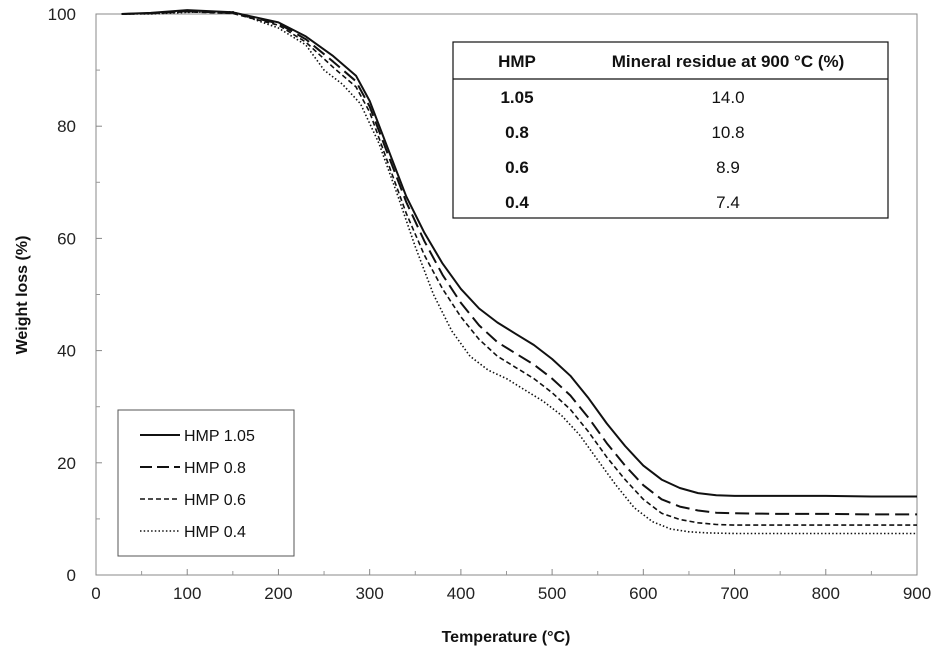 The width and height of the screenshot is (936, 649). Describe the element at coordinates (215, 532) in the screenshot. I see `legend-label-hmp-0-4: HMP 0.4` at that location.